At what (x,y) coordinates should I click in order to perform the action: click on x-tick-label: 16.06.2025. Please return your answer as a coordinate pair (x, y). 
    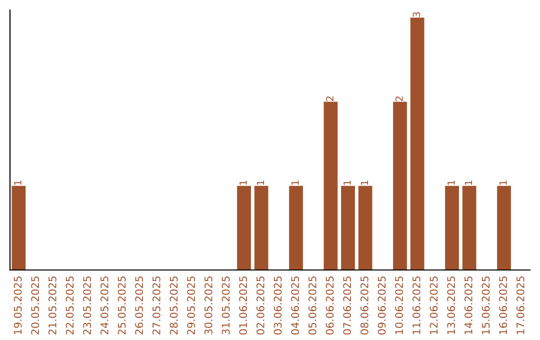
    Looking at the image, I should click on (503, 305).